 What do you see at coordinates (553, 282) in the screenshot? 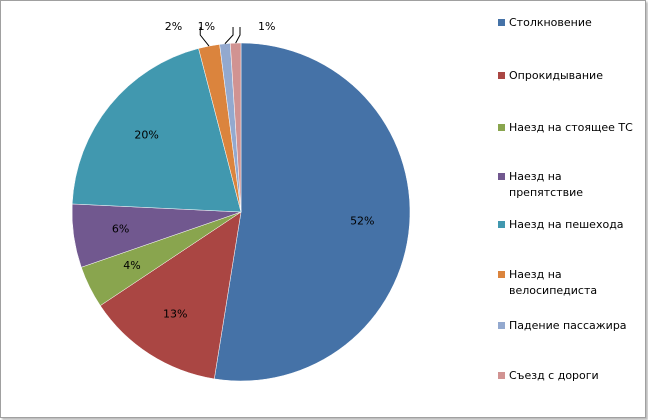
I see `legend-label: Наезд на велосипедиста` at bounding box center [553, 282].